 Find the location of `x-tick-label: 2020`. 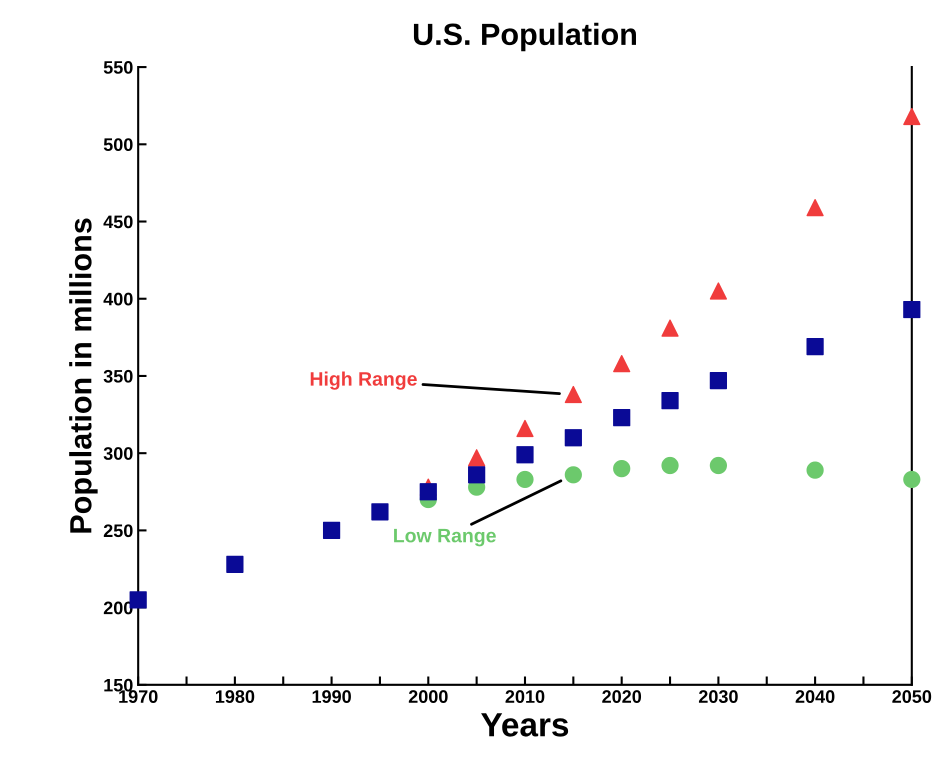

x-tick-label: 2020 is located at coordinates (622, 696).